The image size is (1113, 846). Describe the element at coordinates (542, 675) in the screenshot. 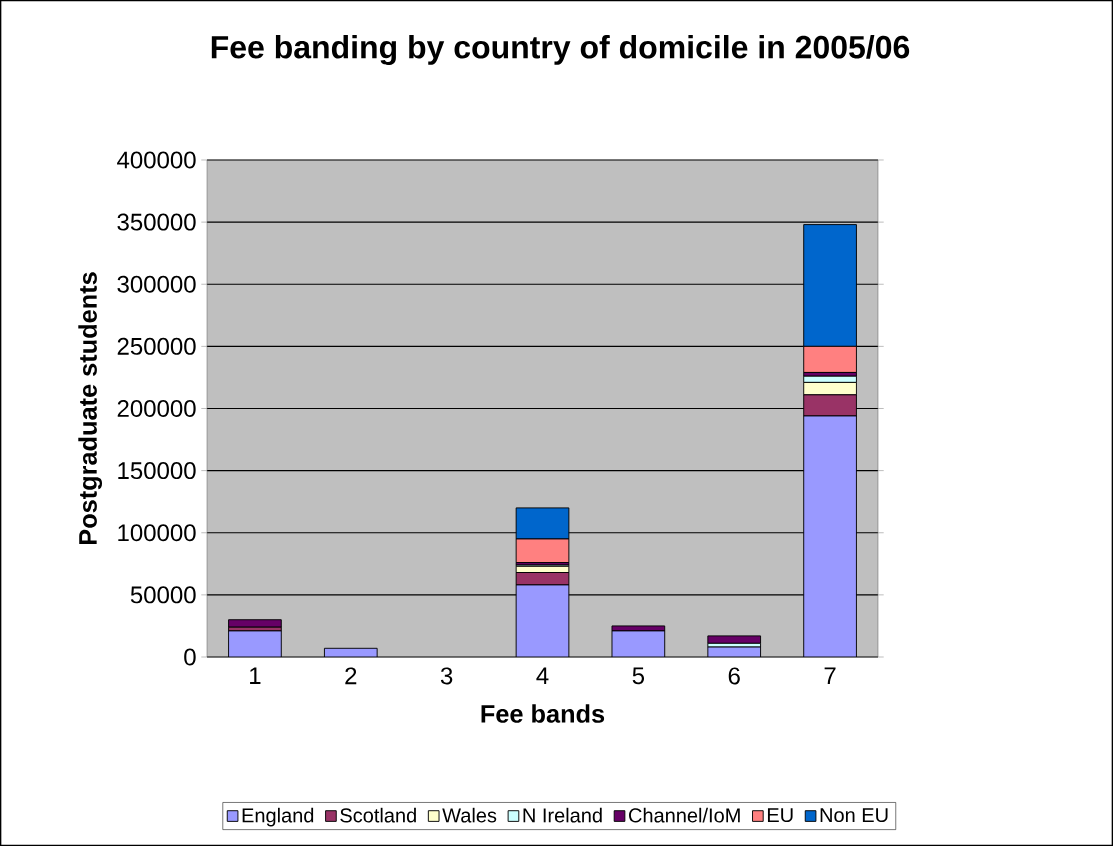

I see `x-tick-label: 4` at that location.